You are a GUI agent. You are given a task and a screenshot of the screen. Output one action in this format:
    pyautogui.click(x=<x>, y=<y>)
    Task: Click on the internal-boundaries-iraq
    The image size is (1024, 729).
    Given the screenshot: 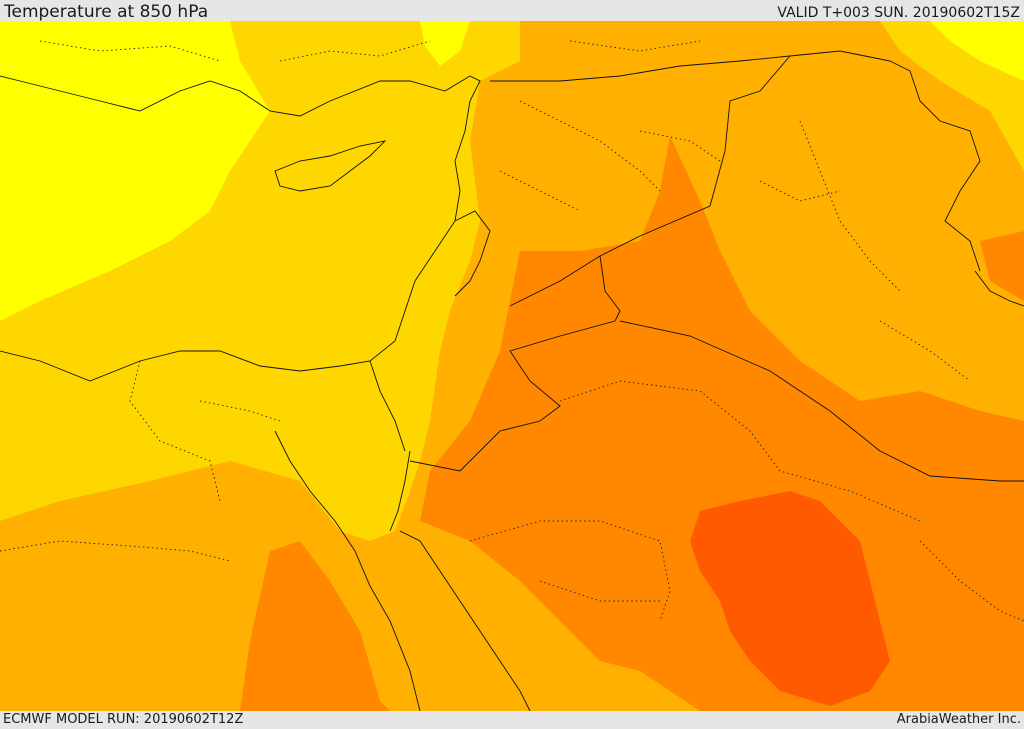 What is the action you would take?
    pyautogui.click(x=805, y=251)
    